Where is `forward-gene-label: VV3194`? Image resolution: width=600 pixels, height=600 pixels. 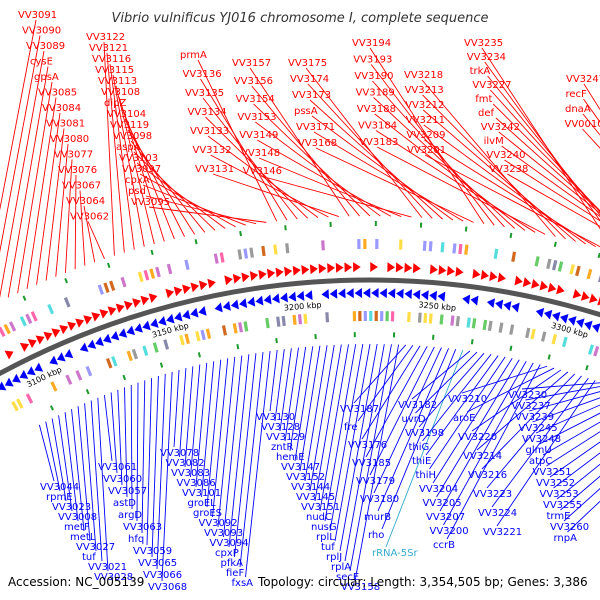 forward-gene-label: VV3194 is located at coordinates (371, 43).